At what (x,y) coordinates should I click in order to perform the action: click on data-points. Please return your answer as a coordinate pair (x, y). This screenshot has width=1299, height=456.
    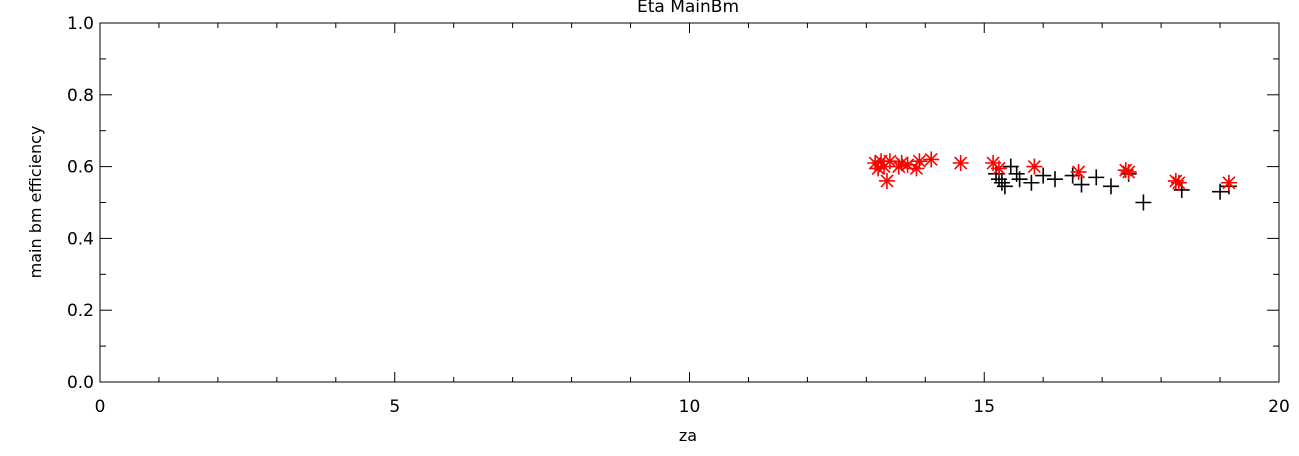
    Looking at the image, I should click on (1052, 181).